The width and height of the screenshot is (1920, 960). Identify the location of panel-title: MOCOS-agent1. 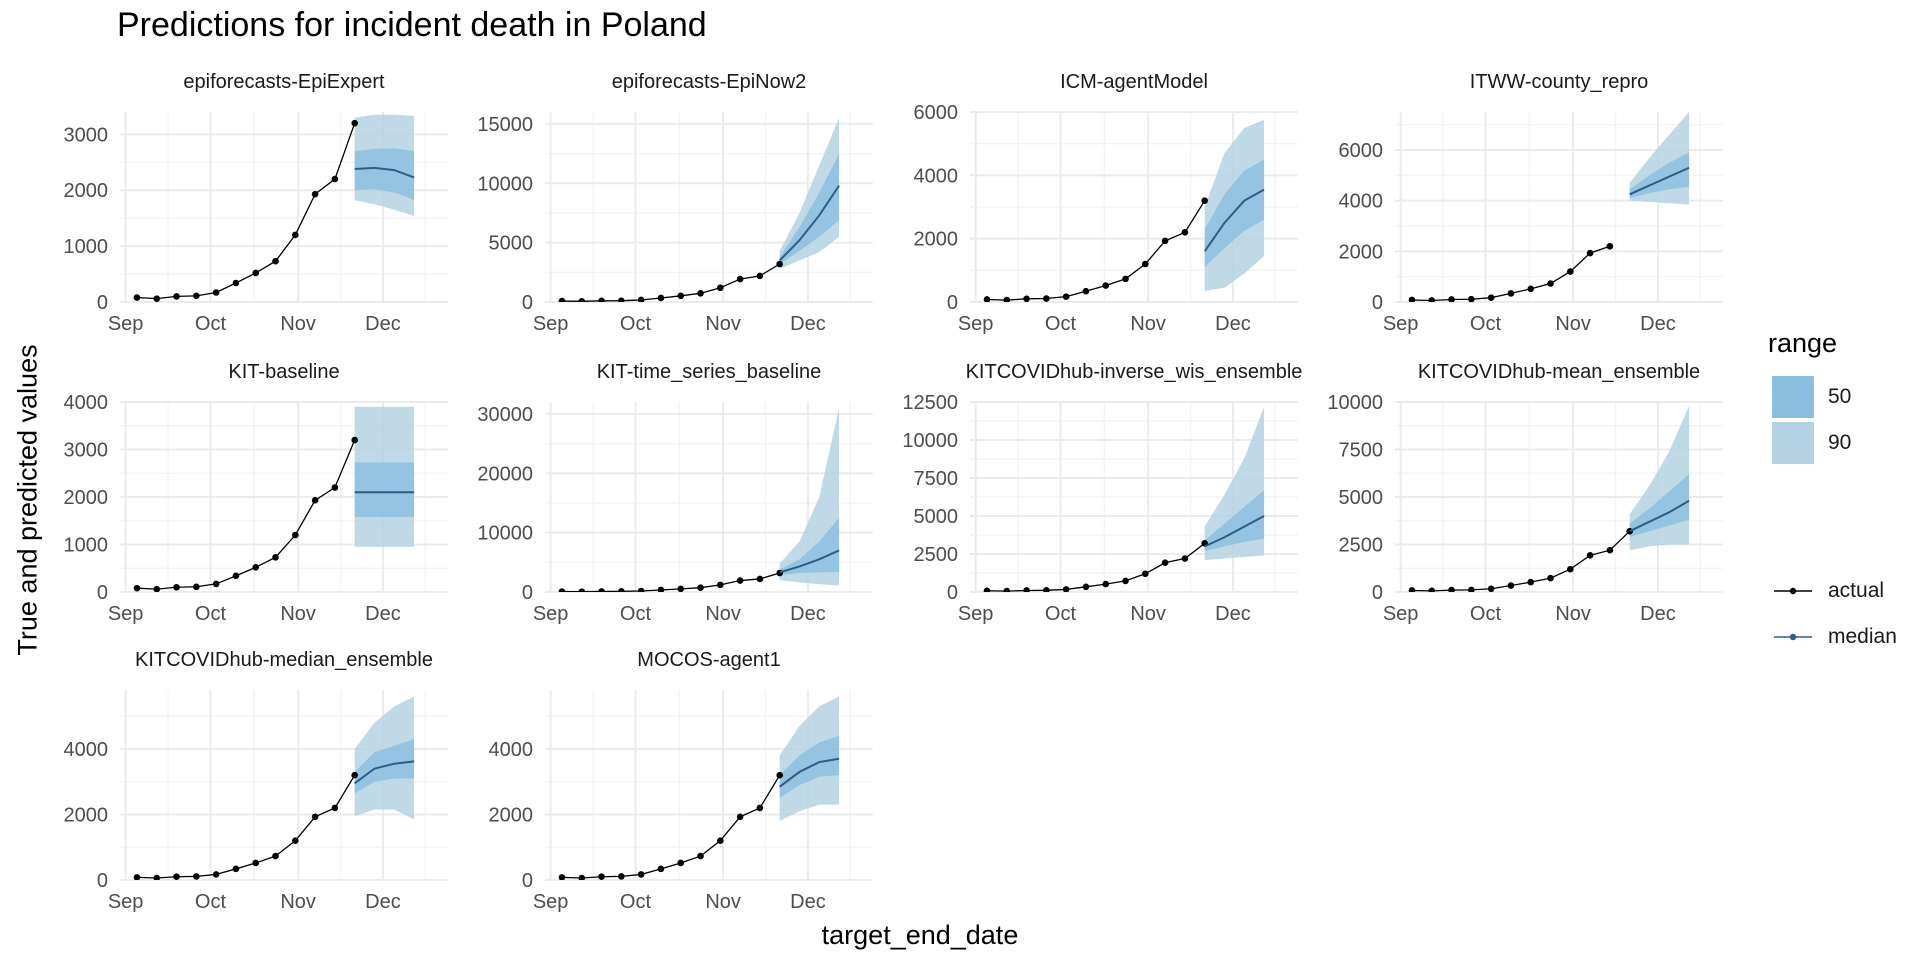
(708, 660).